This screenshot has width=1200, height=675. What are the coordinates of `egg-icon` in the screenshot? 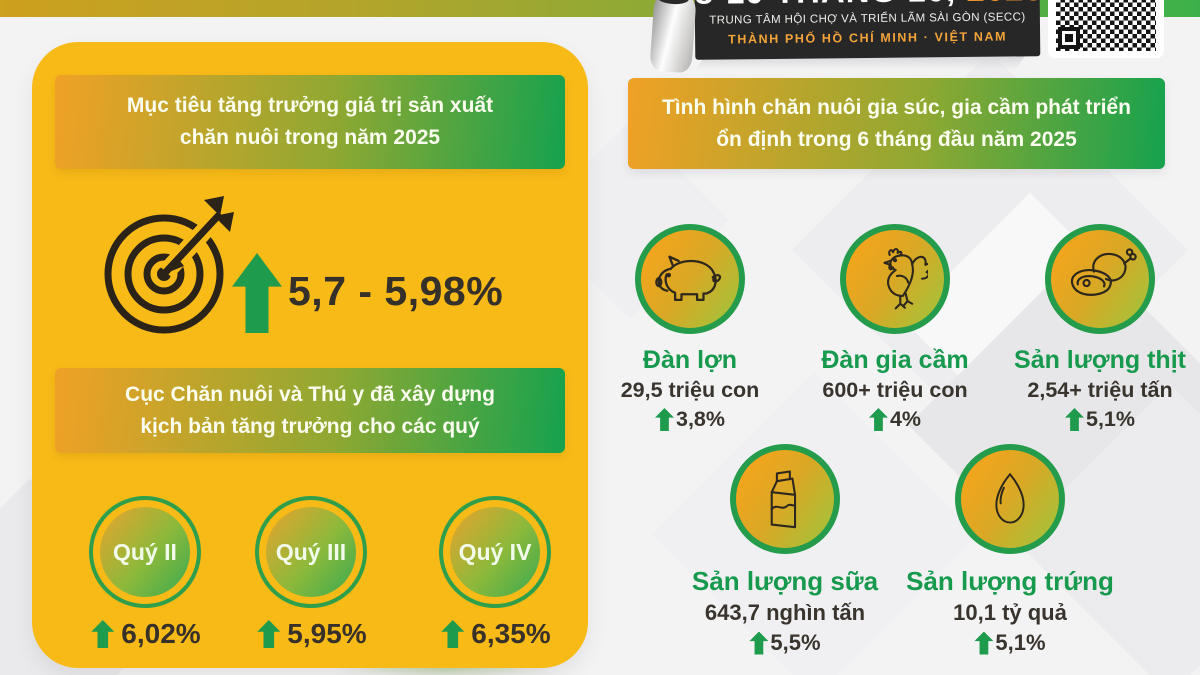 It's located at (1010, 499).